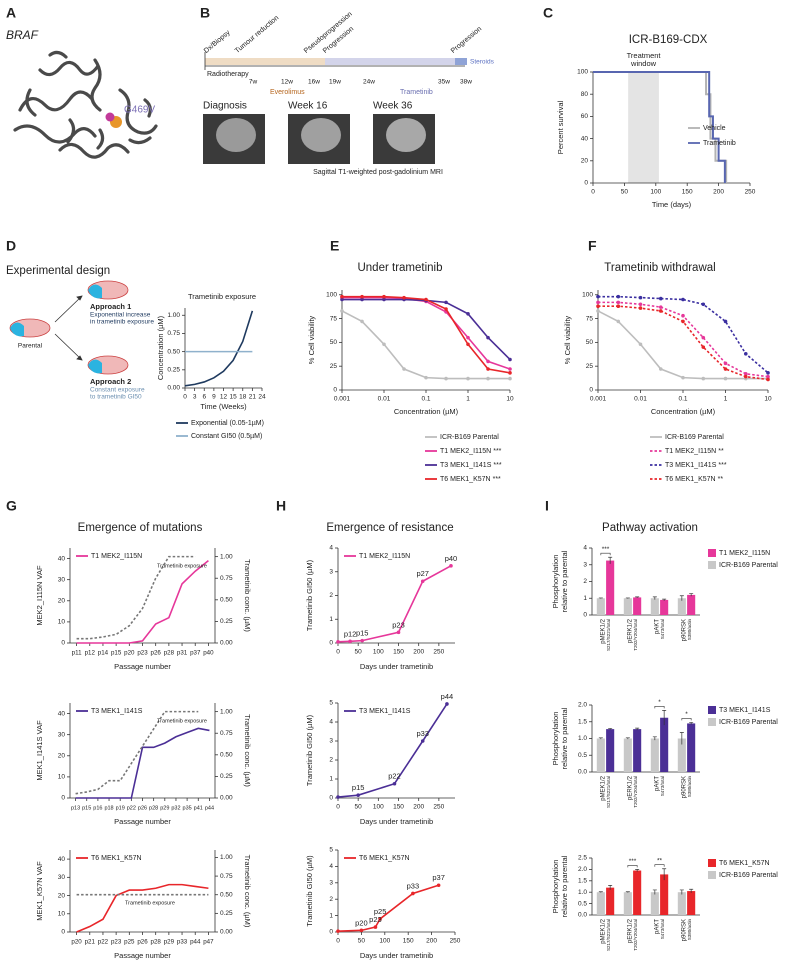 This screenshot has height=971, width=800. I want to click on x-tick-label: 150, so click(408, 941).